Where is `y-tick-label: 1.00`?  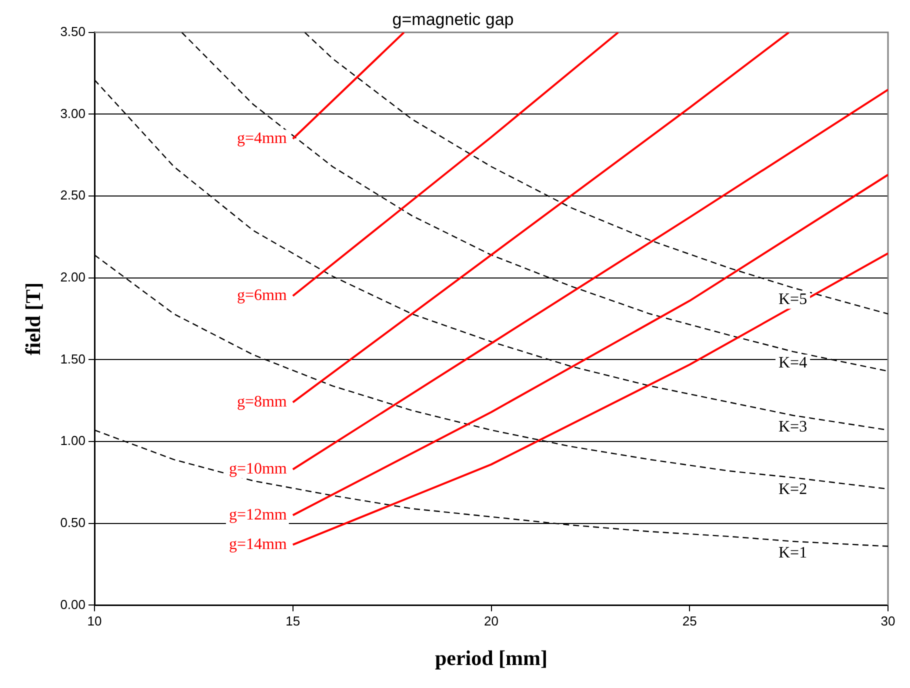 y-tick-label: 1.00 is located at coordinates (73, 440).